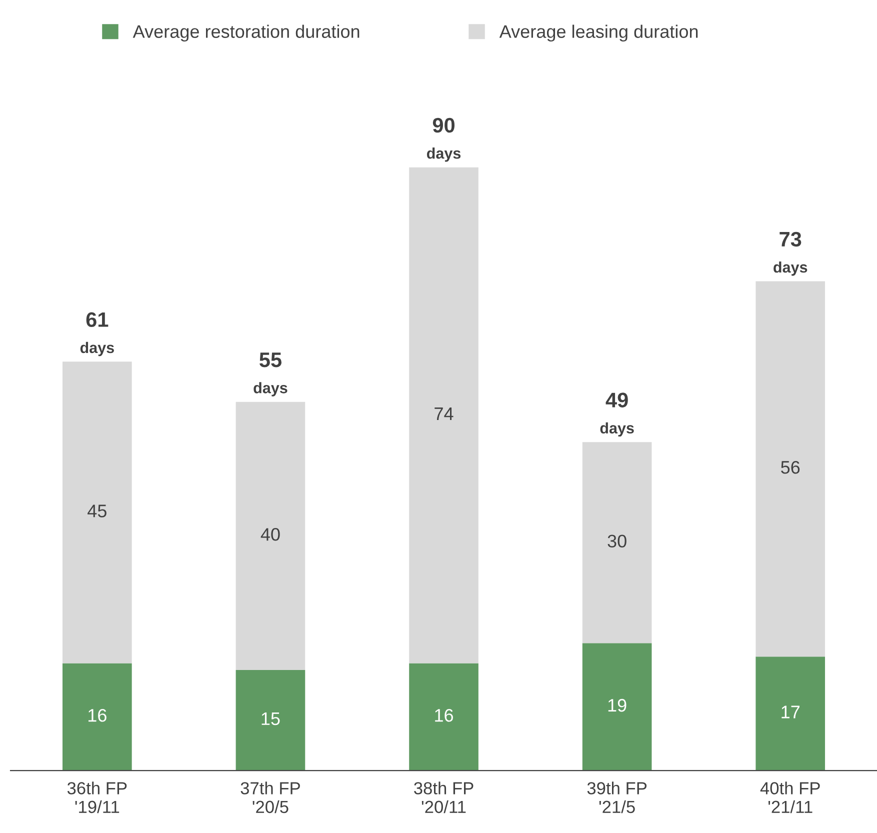 This screenshot has width=877, height=833. Describe the element at coordinates (598, 33) in the screenshot. I see `legend-label: Average leasing duration` at that location.